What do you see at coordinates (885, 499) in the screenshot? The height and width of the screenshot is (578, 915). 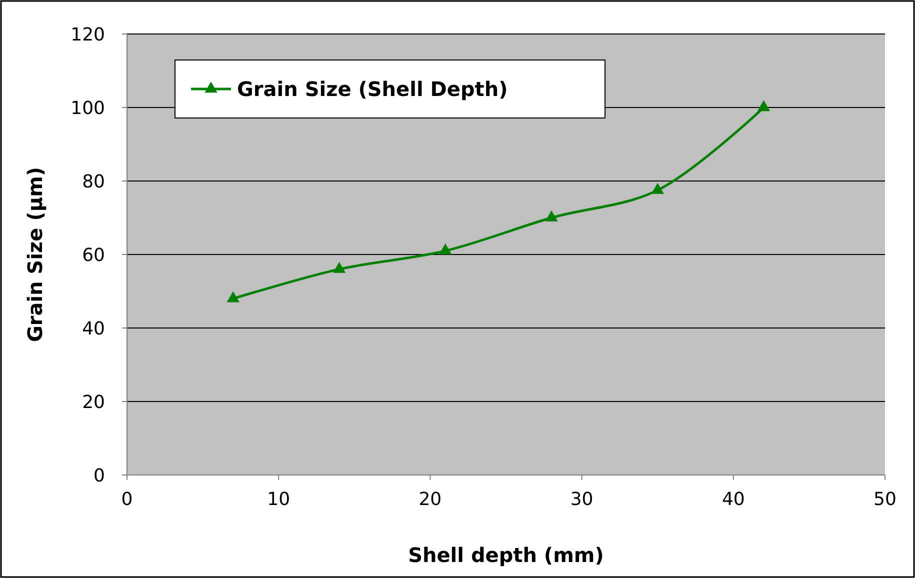 I see `x-tick-label: 50` at bounding box center [885, 499].